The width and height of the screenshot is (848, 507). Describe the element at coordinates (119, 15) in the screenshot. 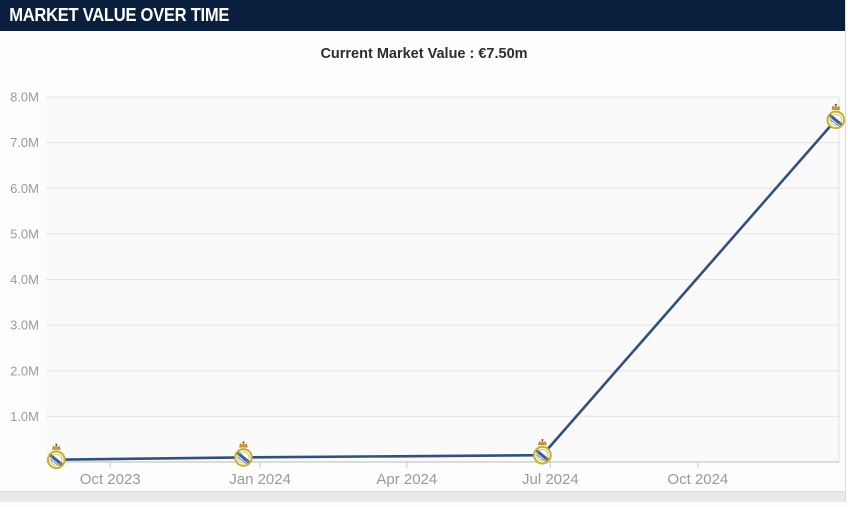

I see `section-title: MARKET VALUE OVER TIME` at that location.